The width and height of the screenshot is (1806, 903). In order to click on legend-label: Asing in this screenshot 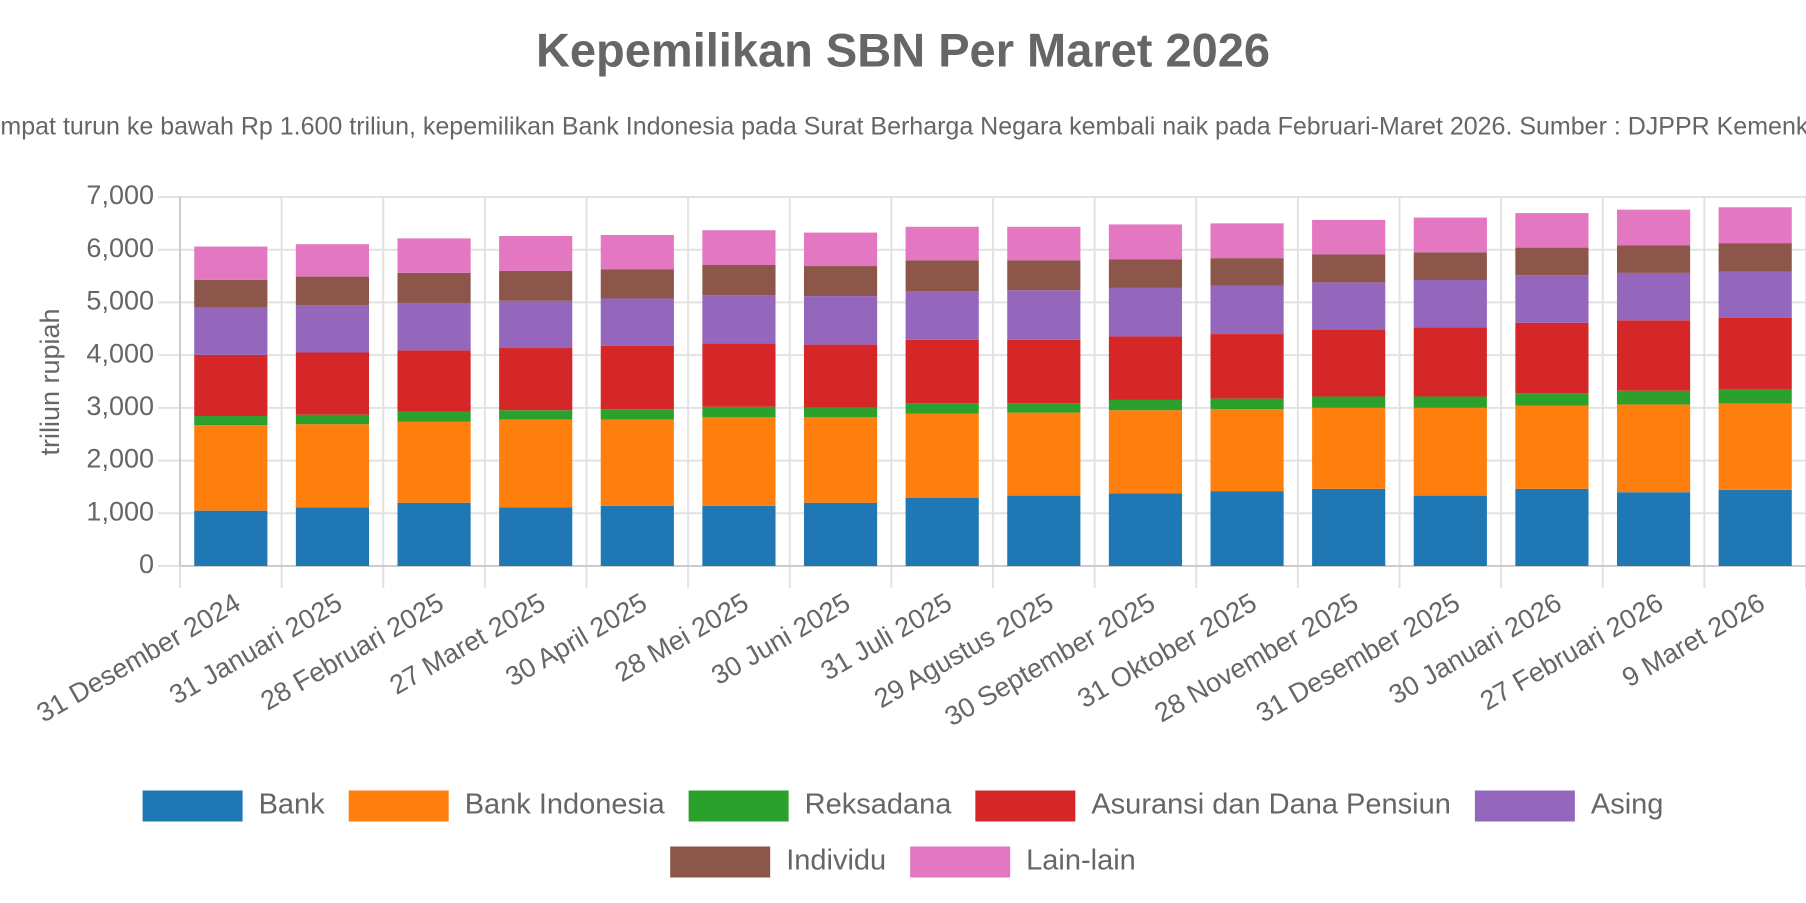, I will do `click(1627, 805)`.